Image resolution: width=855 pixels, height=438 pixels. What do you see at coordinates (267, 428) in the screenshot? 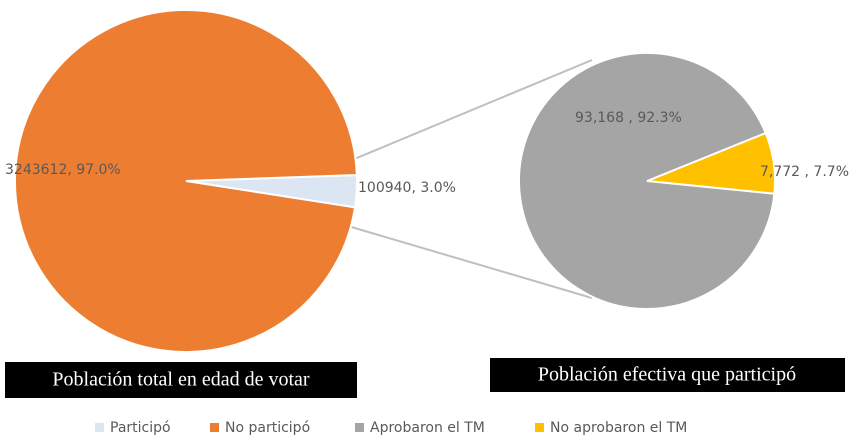
I see `legend-label: No participó` at bounding box center [267, 428].